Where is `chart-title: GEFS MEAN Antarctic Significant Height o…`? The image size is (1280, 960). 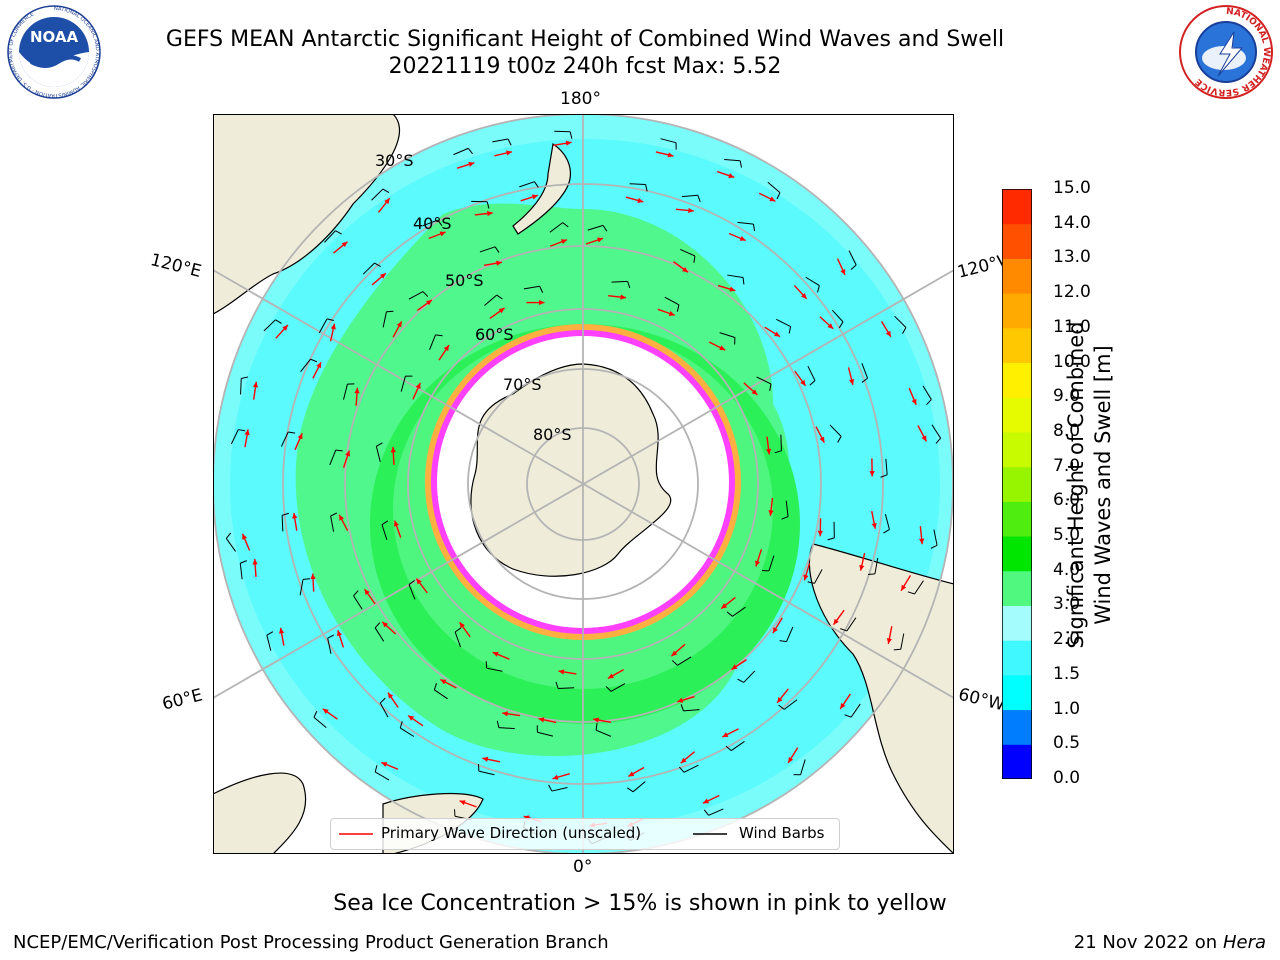
chart-title: GEFS MEAN Antarctic Significant Height o… is located at coordinates (585, 39).